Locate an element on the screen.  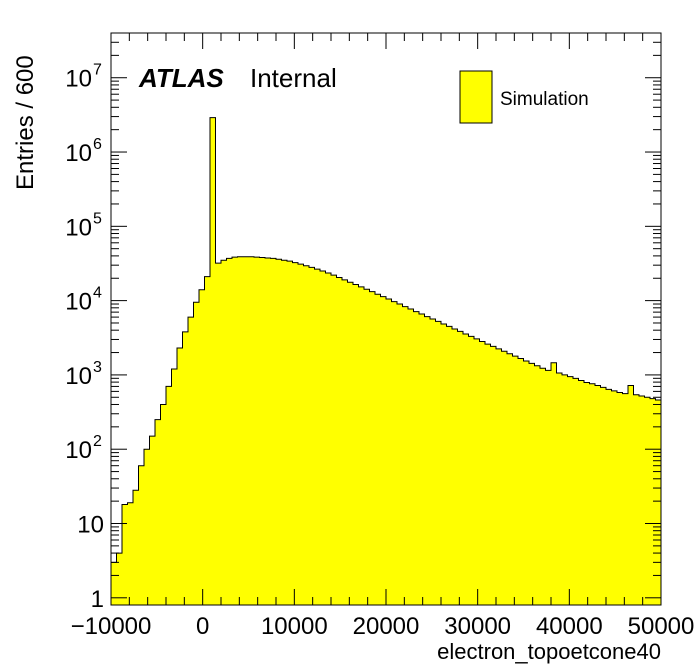
y-tick-exponent: 7 is located at coordinates (97, 70).